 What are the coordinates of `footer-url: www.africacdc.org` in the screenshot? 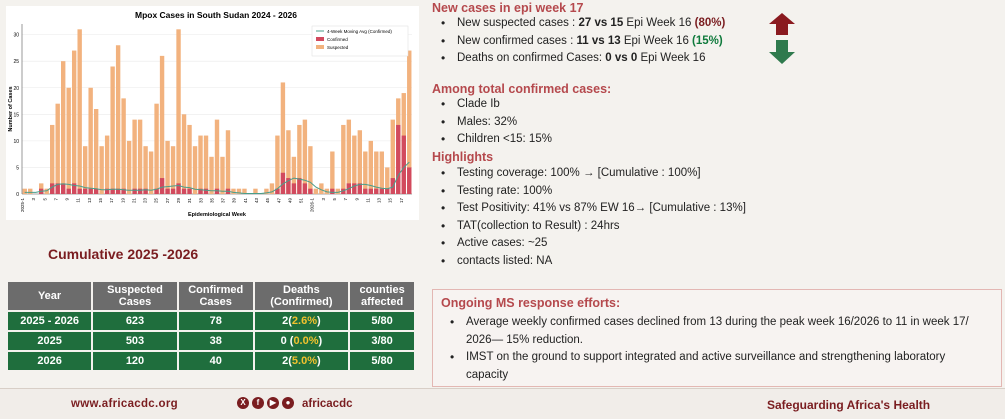 It's located at (124, 404).